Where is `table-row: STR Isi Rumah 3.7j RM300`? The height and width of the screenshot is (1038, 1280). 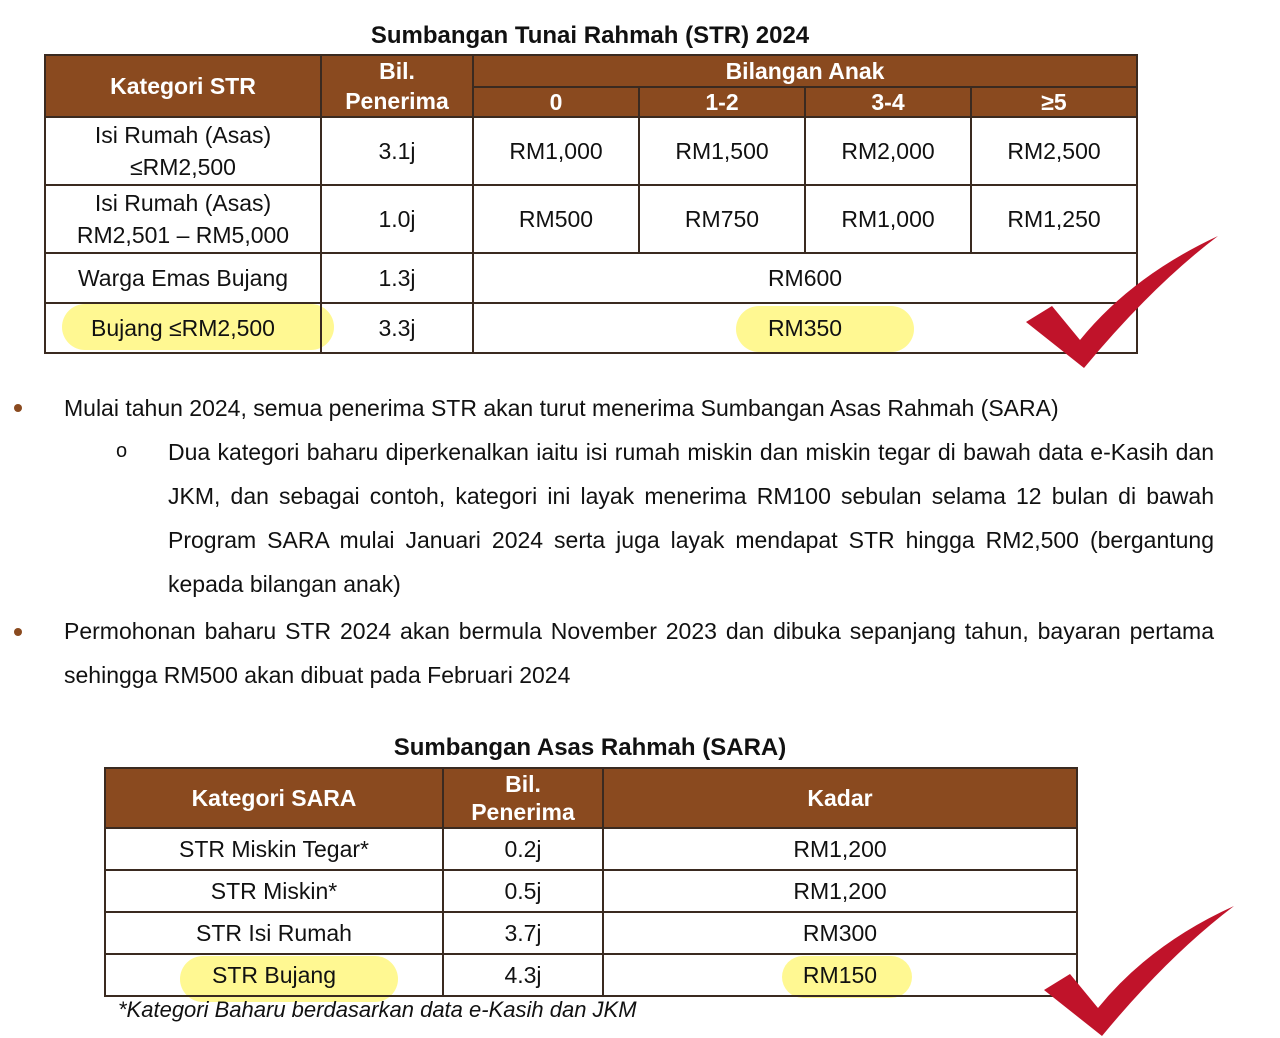
table-row: STR Isi Rumah 3.7j RM300 is located at coordinates (591, 933).